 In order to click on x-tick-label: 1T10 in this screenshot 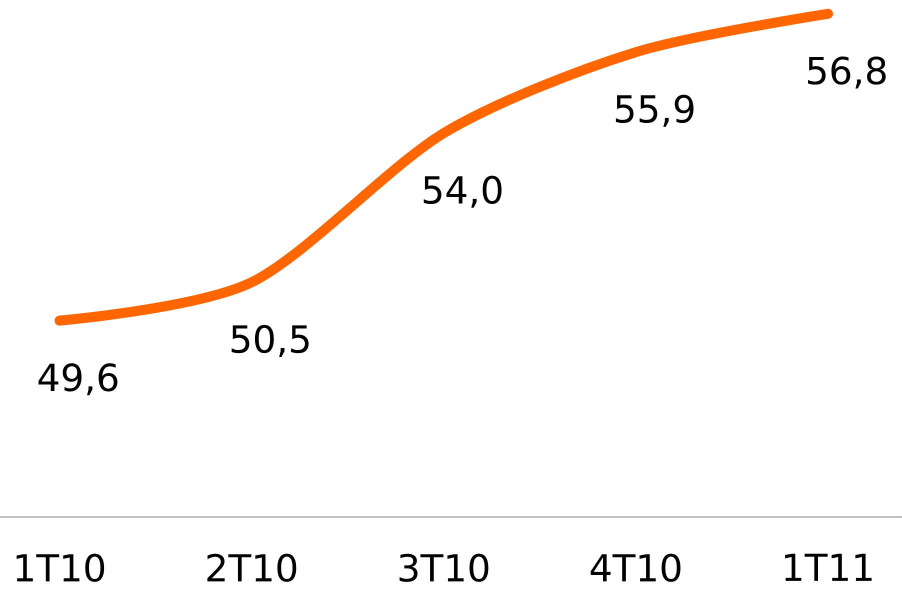, I will do `click(60, 568)`.